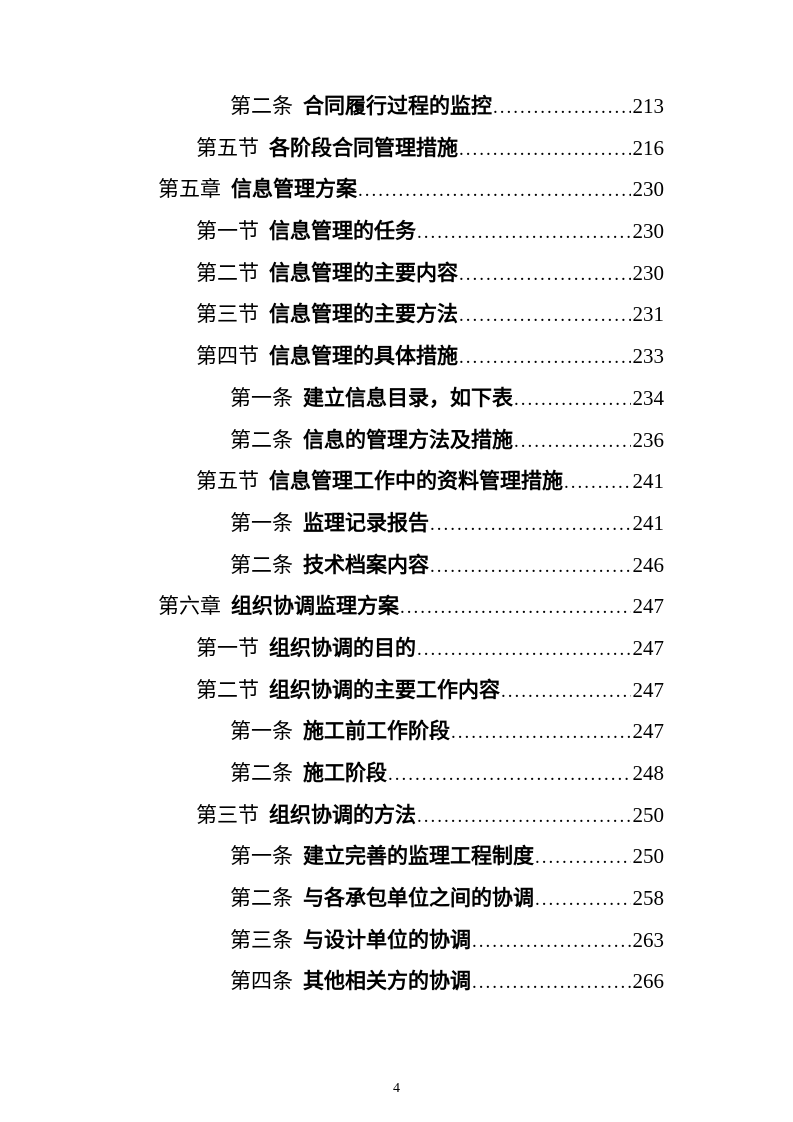 The image size is (793, 1122). I want to click on toc-entry: 第二条 施工阶段 248, so click(411, 774).